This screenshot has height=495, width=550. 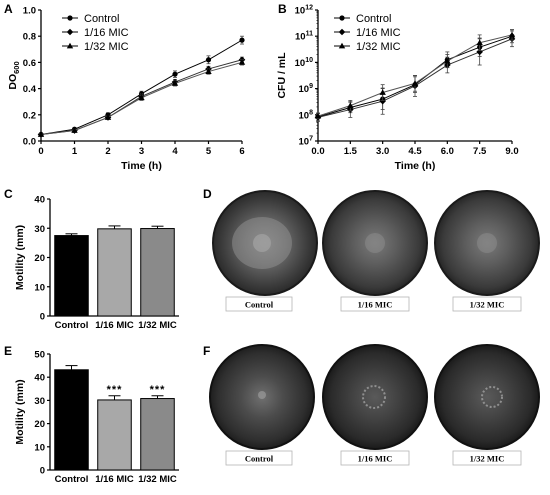 I want to click on plate-d-label-1-16: 1/16 MIC, so click(x=375, y=305).